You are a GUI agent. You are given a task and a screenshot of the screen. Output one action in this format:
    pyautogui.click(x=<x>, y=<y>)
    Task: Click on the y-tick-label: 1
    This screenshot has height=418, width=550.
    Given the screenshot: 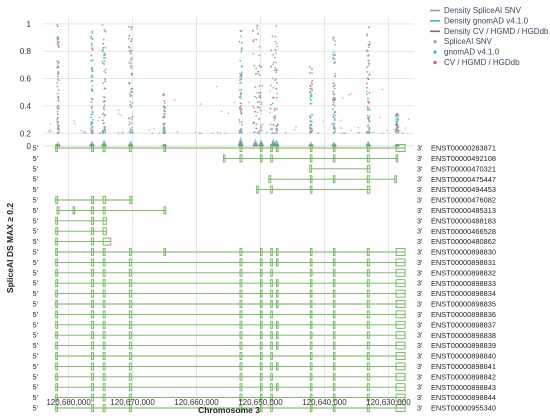 What is the action you would take?
    pyautogui.click(x=29, y=24)
    